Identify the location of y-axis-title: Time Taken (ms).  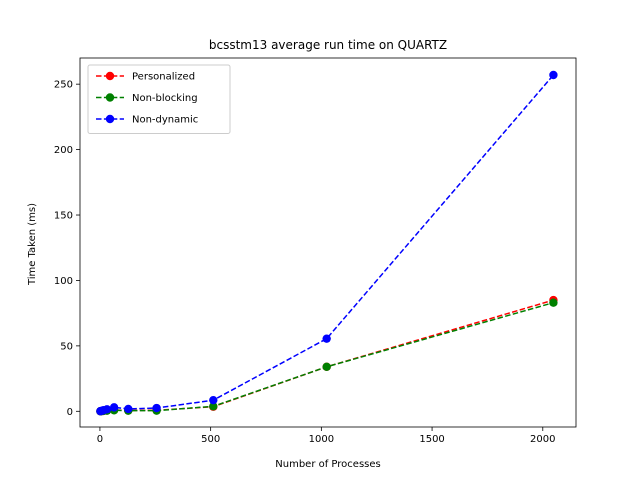
(32, 244).